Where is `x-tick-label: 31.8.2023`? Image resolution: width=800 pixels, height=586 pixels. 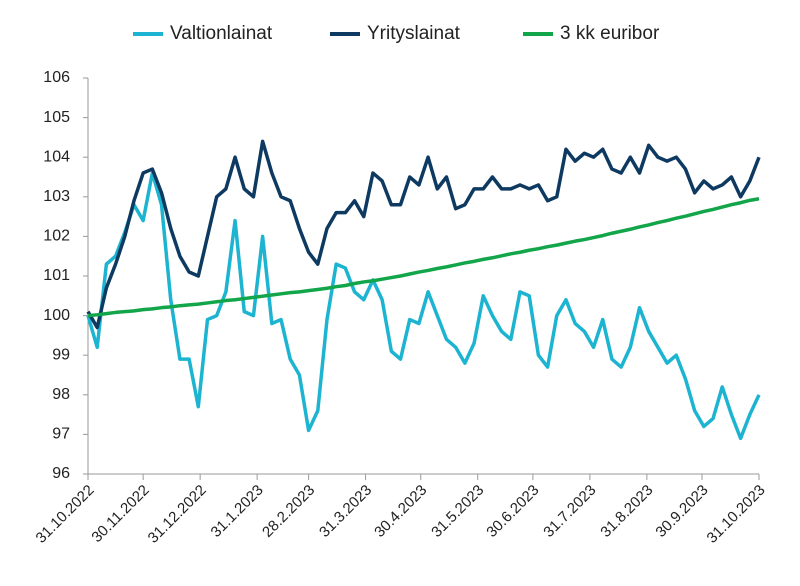 x-tick-label: 31.8.2023 is located at coordinates (626, 511).